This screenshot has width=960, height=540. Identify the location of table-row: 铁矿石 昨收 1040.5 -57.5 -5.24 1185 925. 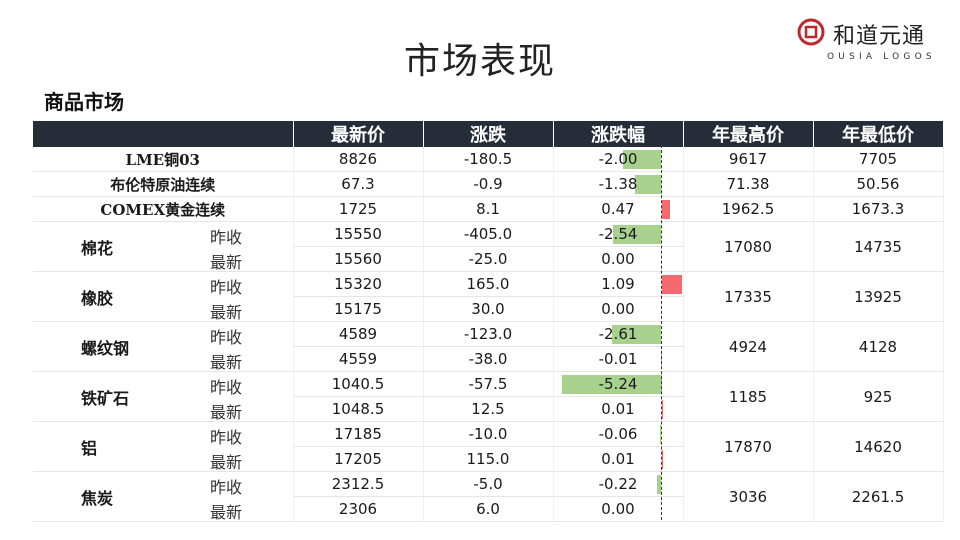
(488, 396).